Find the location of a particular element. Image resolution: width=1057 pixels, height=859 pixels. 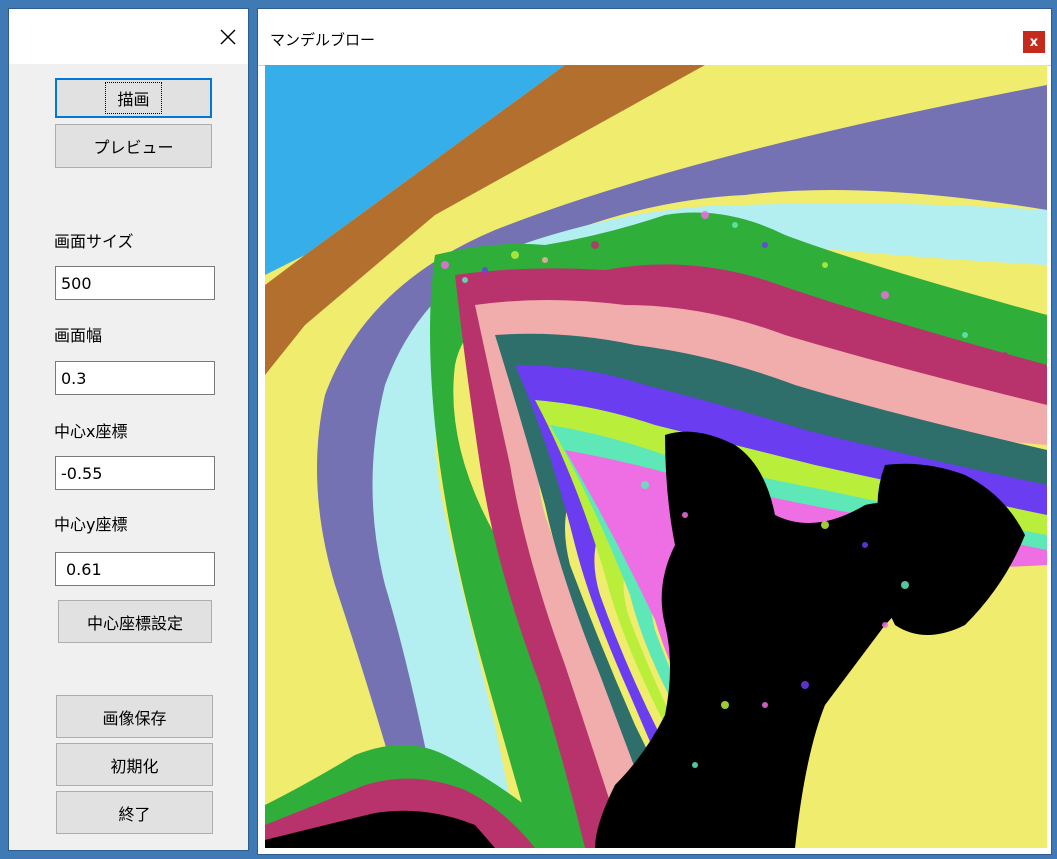

screen-size-label: 画面サイズ is located at coordinates (94, 241).